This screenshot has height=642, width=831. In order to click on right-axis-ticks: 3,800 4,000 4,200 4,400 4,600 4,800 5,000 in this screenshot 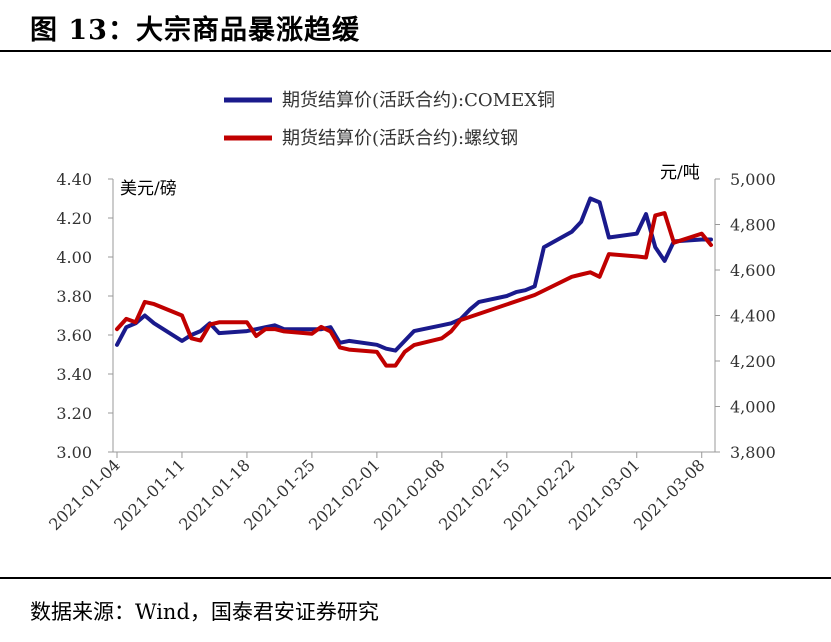, I will do `click(745, 316)`.